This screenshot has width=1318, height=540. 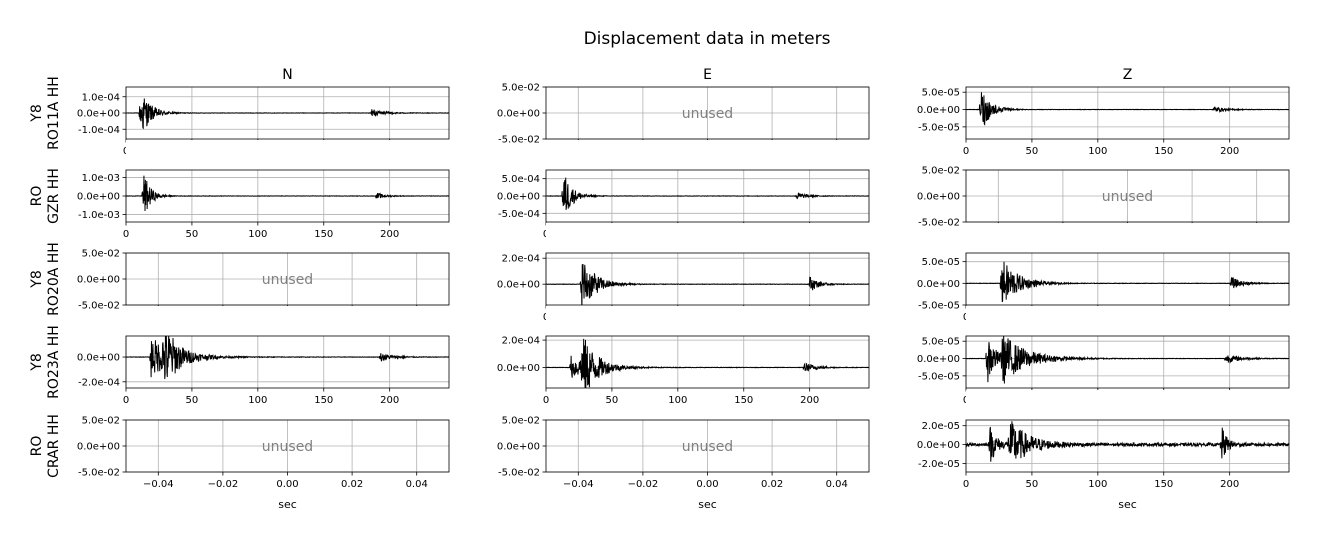 I want to click on y-tick-label: 2.0e-05, so click(x=941, y=426).